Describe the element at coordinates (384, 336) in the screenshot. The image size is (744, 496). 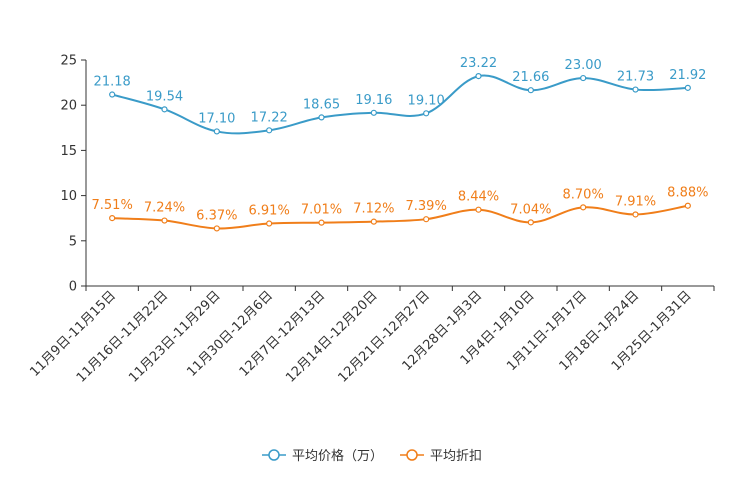
I see `x-tick-label: 12月21日-12月27日` at that location.